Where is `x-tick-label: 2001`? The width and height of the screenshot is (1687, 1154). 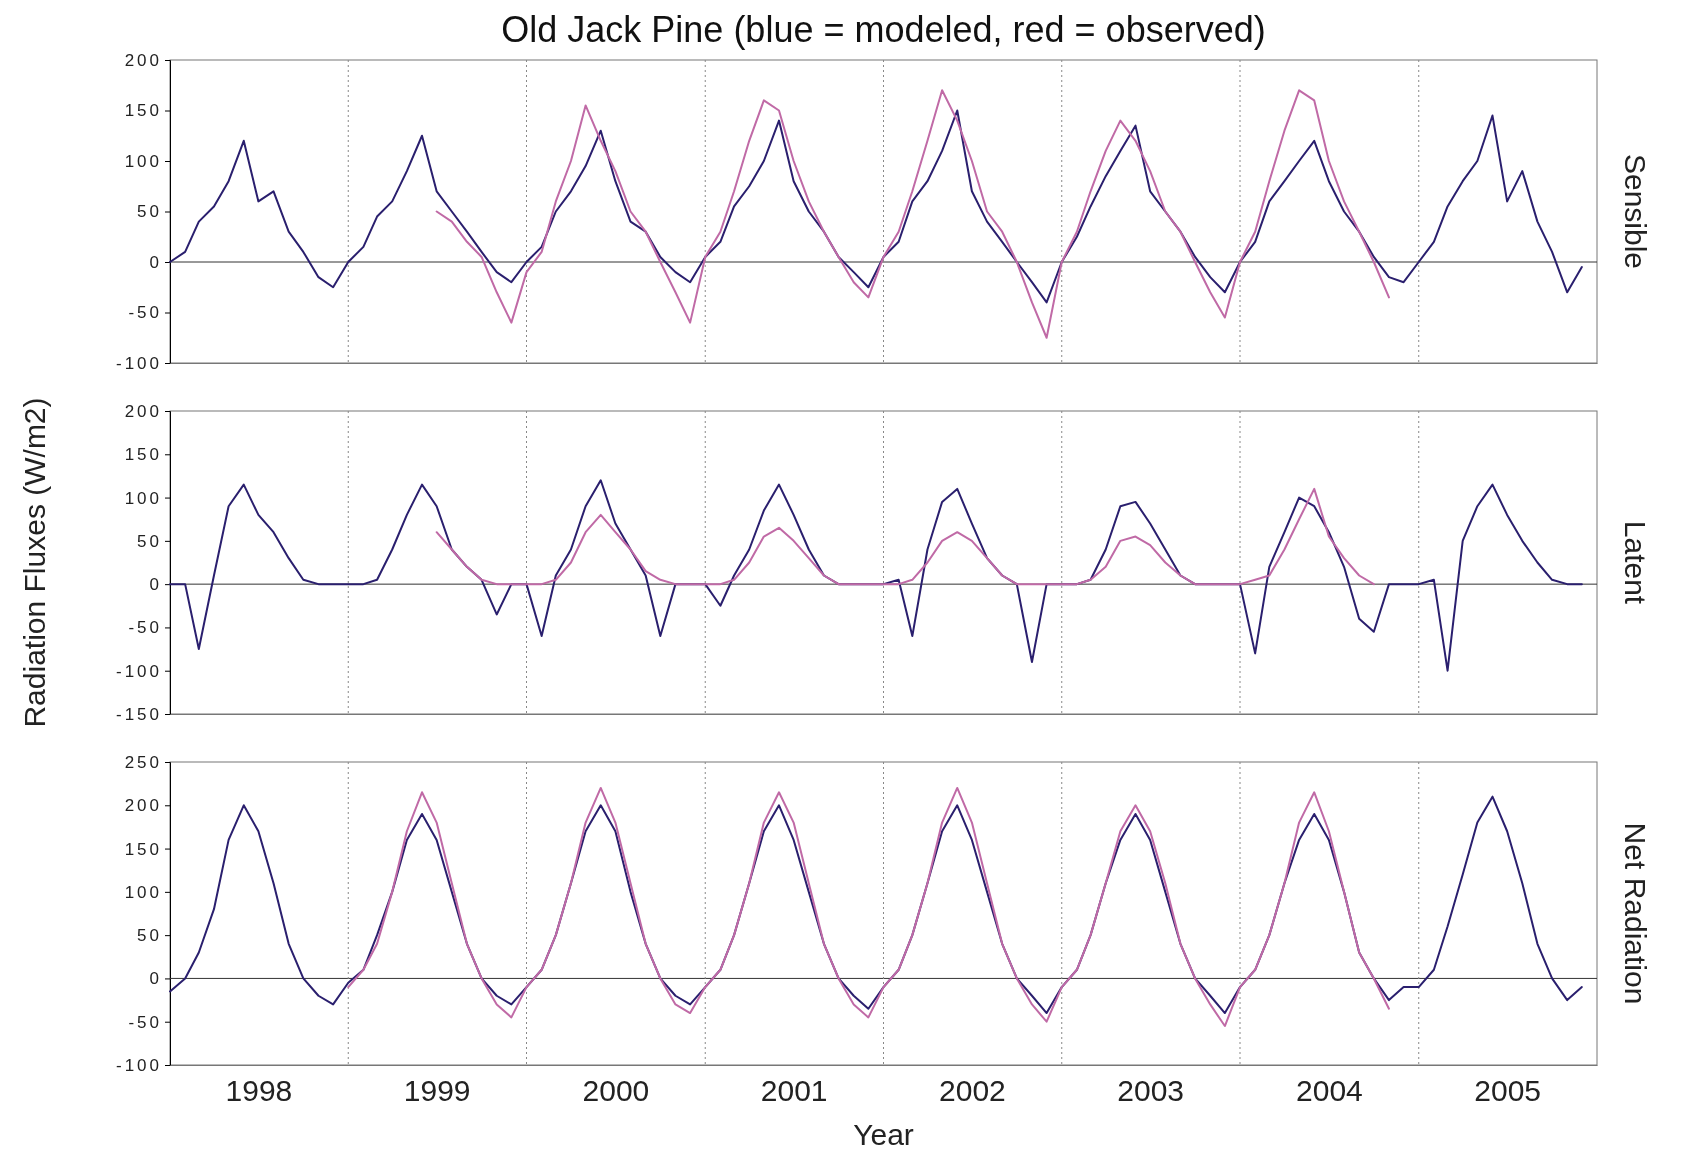
x-tick-label: 2001 is located at coordinates (794, 1090).